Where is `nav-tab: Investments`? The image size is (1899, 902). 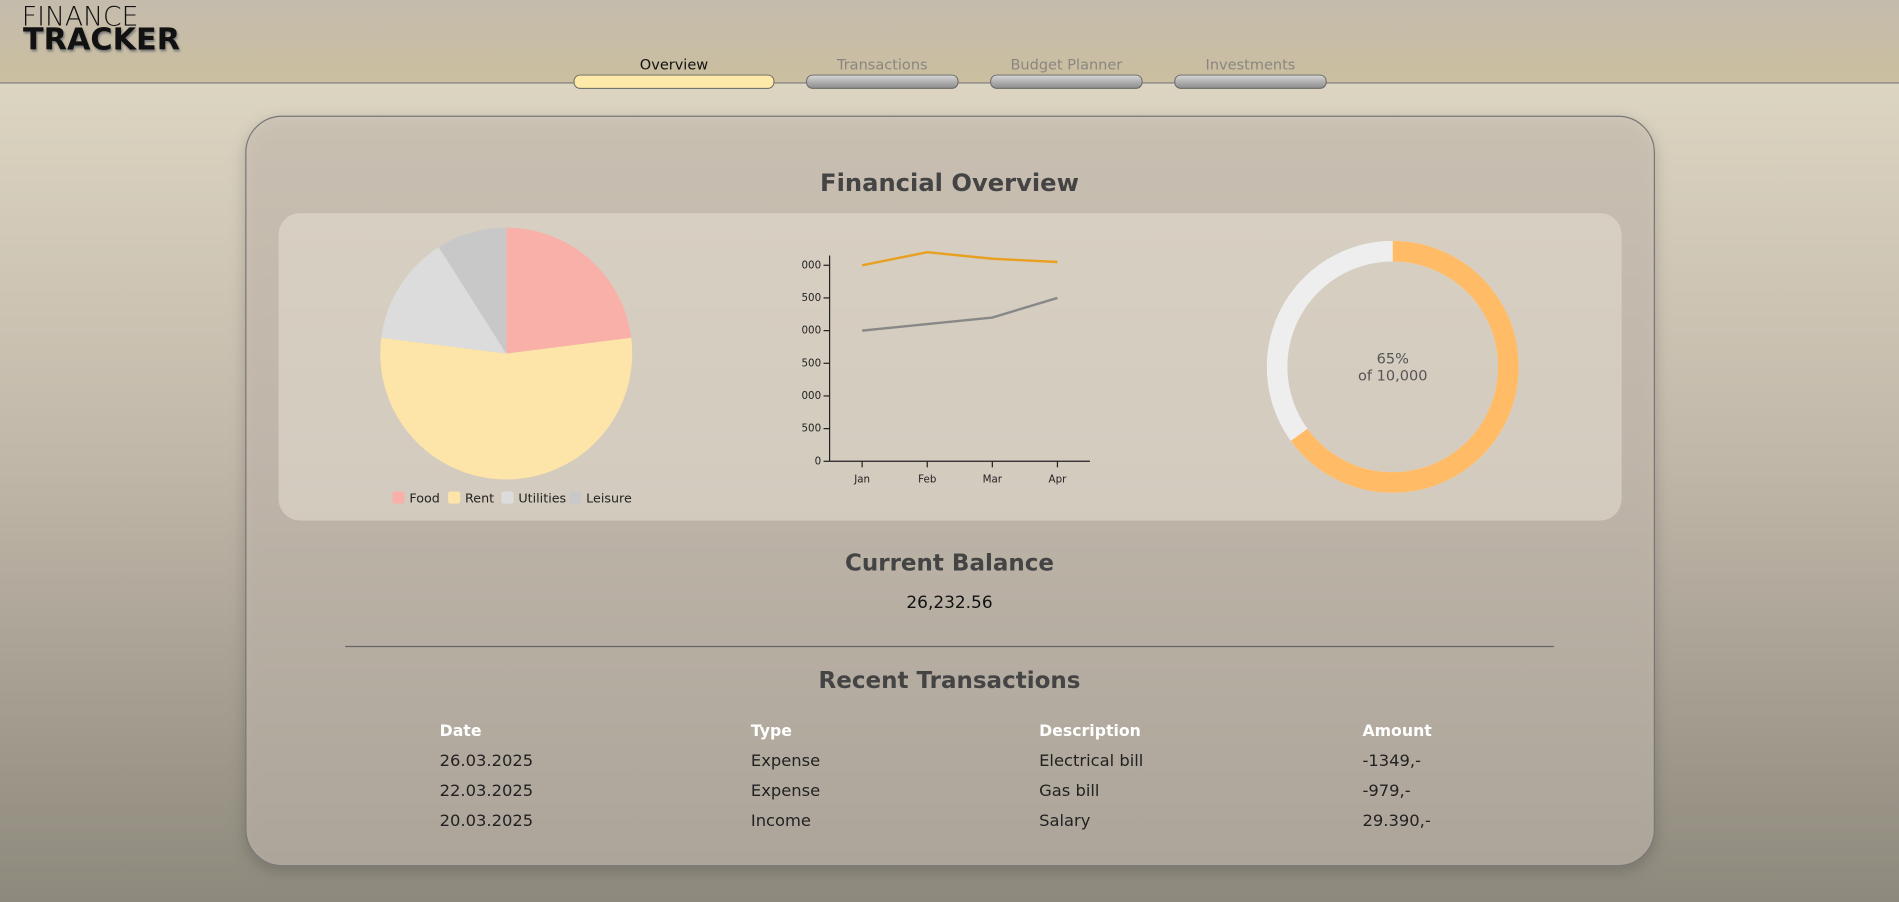 nav-tab: Investments is located at coordinates (1250, 73).